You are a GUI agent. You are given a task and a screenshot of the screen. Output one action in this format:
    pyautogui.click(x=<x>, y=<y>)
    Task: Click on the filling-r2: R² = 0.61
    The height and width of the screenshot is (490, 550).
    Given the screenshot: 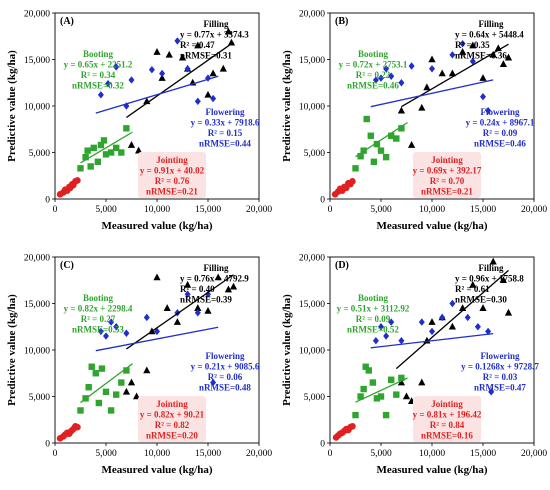 What is the action you would take?
    pyautogui.click(x=472, y=289)
    